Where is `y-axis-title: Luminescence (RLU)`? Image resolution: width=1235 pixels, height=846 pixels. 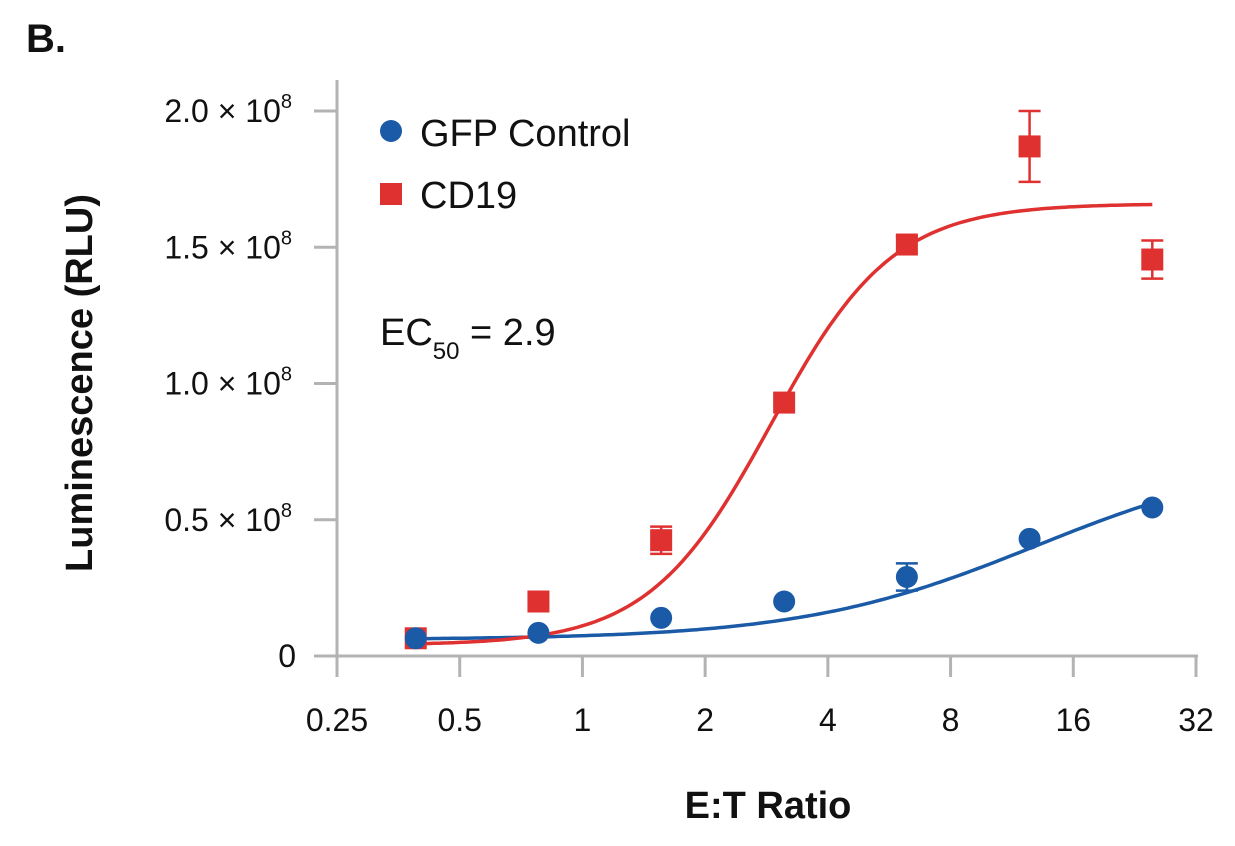
y-axis-title: Luminescence (RLU) is located at coordinates (80, 383).